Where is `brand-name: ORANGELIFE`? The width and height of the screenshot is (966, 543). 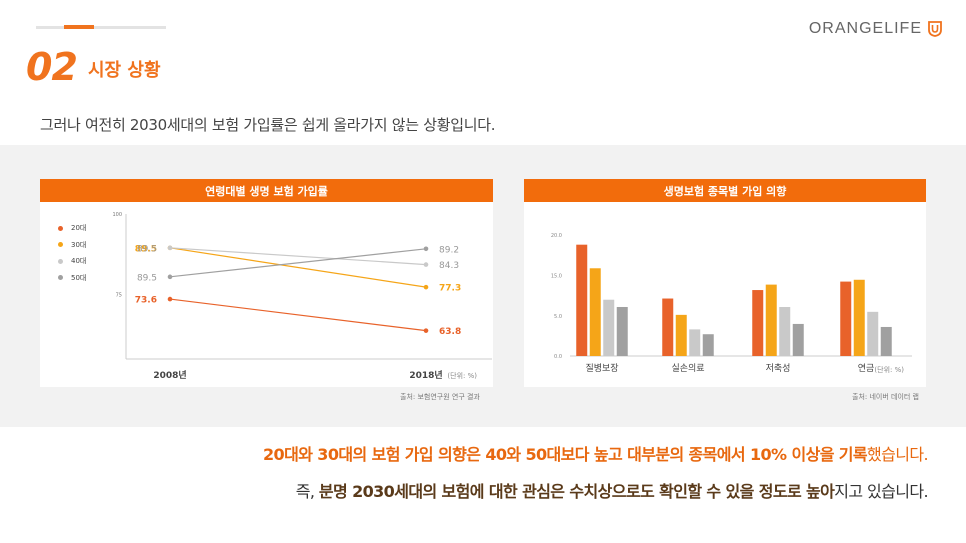
brand-name: ORANGELIFE is located at coordinates (865, 28).